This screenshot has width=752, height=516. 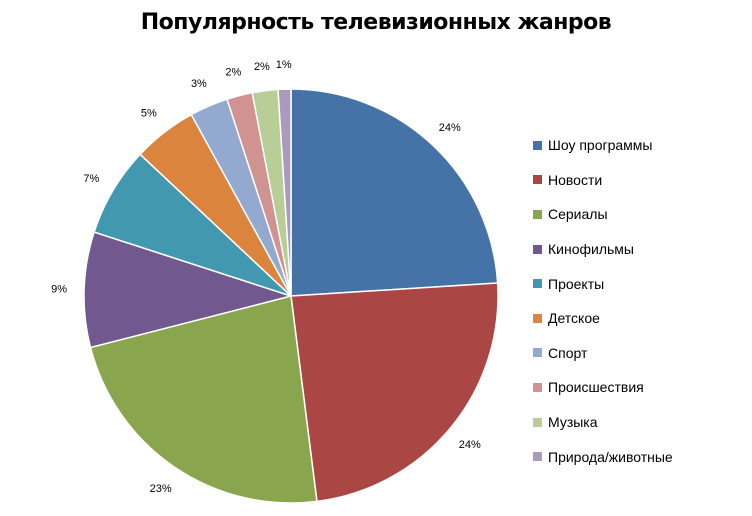 I want to click on legend-label-4: Кинофильмы, so click(x=591, y=249).